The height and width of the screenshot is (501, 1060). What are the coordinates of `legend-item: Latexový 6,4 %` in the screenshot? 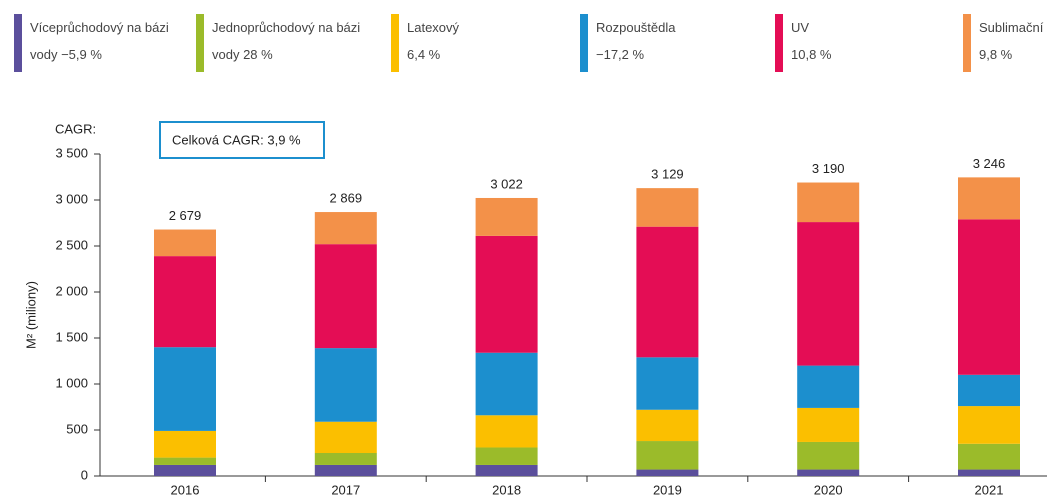 It's located at (425, 43).